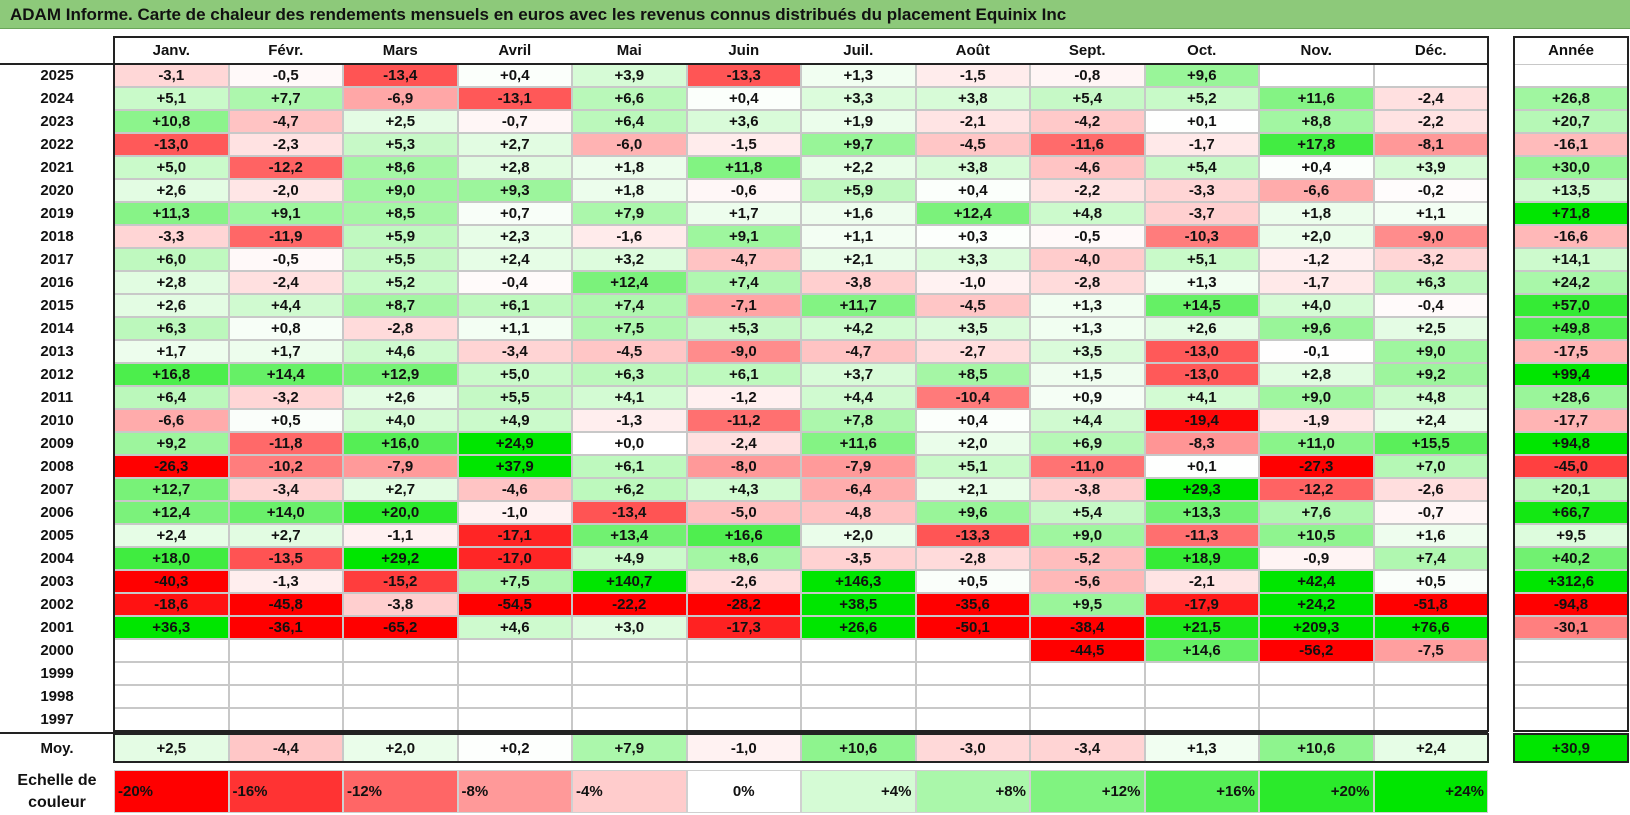 The width and height of the screenshot is (1630, 815). What do you see at coordinates (400, 328) in the screenshot?
I see `heatmap-cell: -2,8` at bounding box center [400, 328].